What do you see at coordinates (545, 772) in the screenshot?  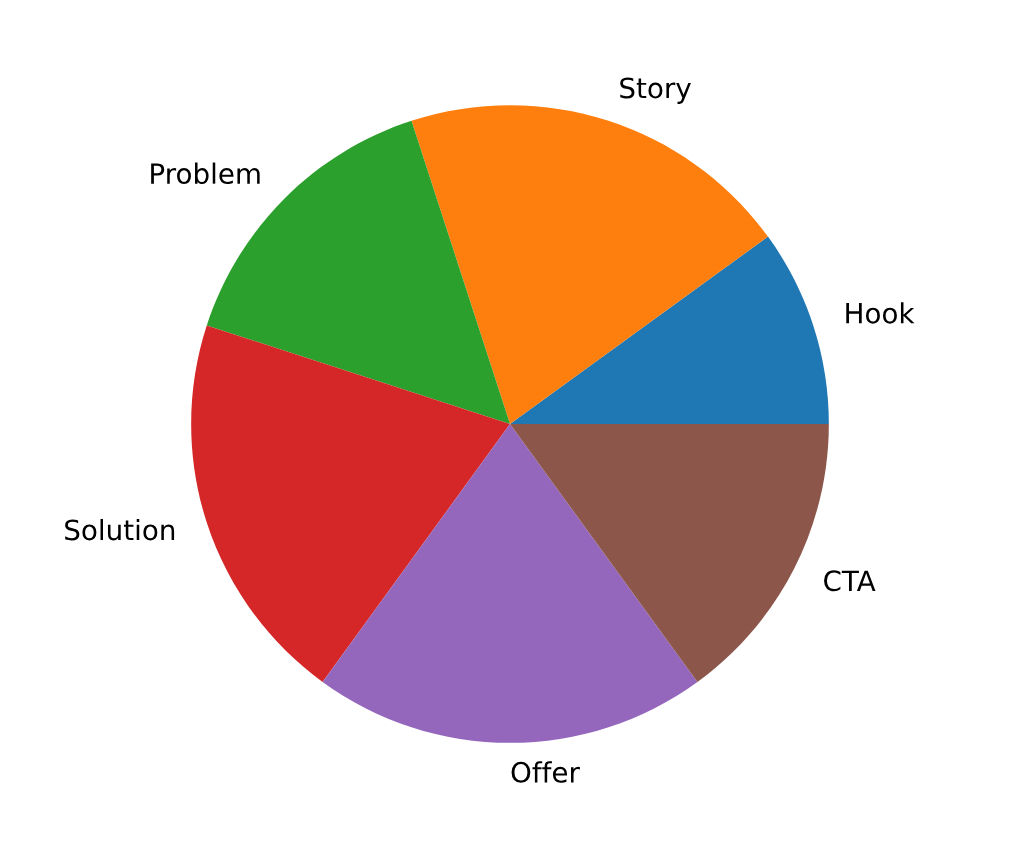 I see `slice-label: Offer` at bounding box center [545, 772].